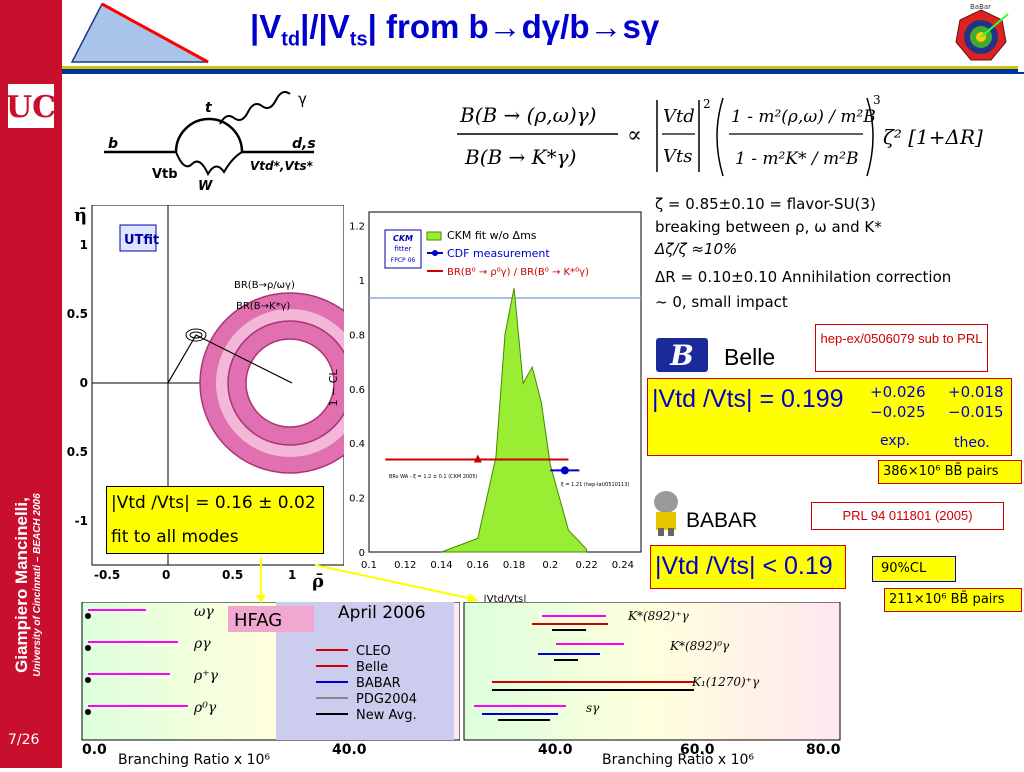 The height and width of the screenshot is (772, 1024). I want to click on belle-theory-label: theo., so click(972, 443).